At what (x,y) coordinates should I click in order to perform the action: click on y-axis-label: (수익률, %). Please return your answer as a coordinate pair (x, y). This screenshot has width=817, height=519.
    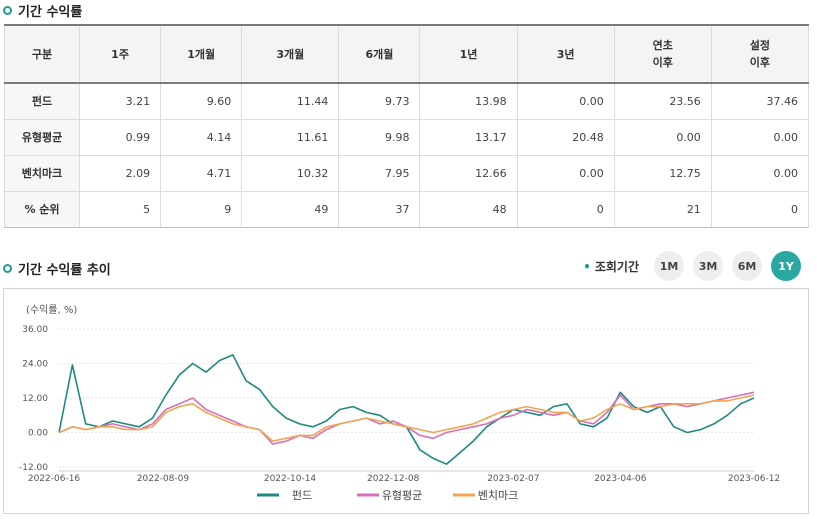
    Looking at the image, I should click on (51, 310).